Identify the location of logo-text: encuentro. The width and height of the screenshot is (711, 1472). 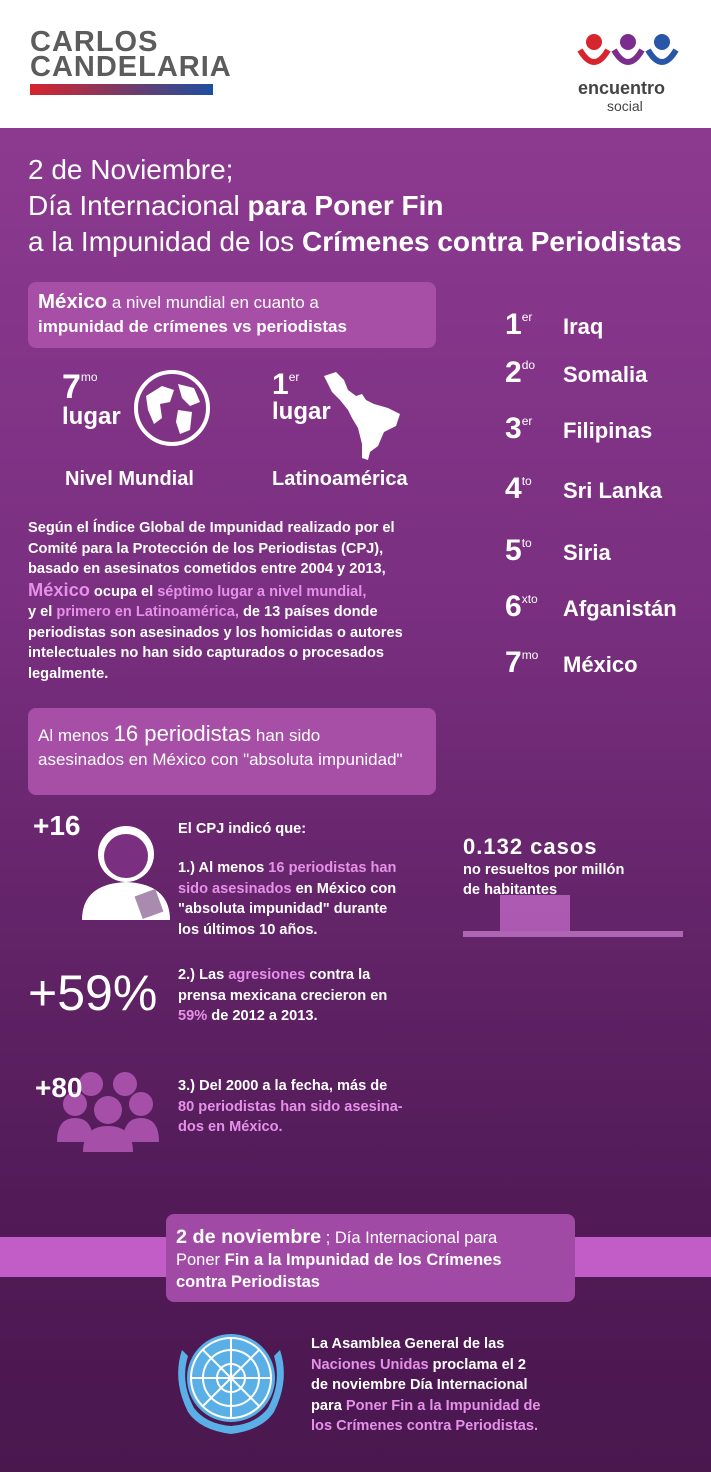
(622, 88).